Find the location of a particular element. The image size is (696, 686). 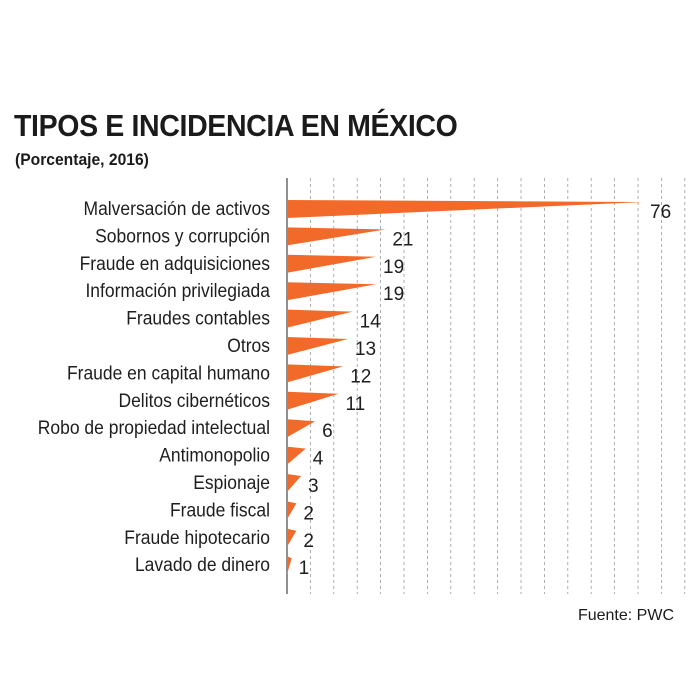

chart-title: TIPOS E INCIDENCIA EN MÉXICO is located at coordinates (236, 125).